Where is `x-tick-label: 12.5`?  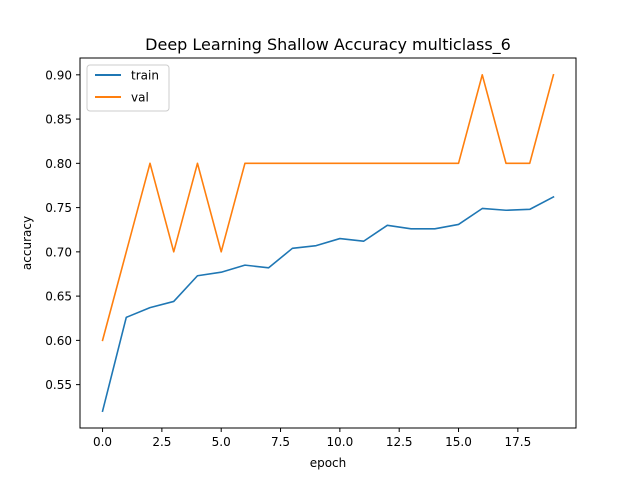
x-tick-label: 12.5 is located at coordinates (399, 442).